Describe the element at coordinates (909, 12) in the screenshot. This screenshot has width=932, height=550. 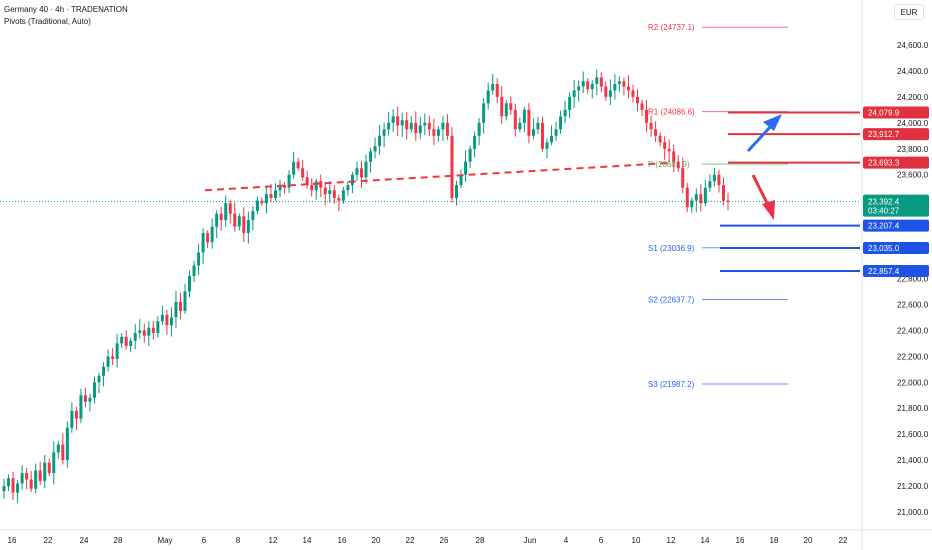
I see `currency-button: EUR` at that location.